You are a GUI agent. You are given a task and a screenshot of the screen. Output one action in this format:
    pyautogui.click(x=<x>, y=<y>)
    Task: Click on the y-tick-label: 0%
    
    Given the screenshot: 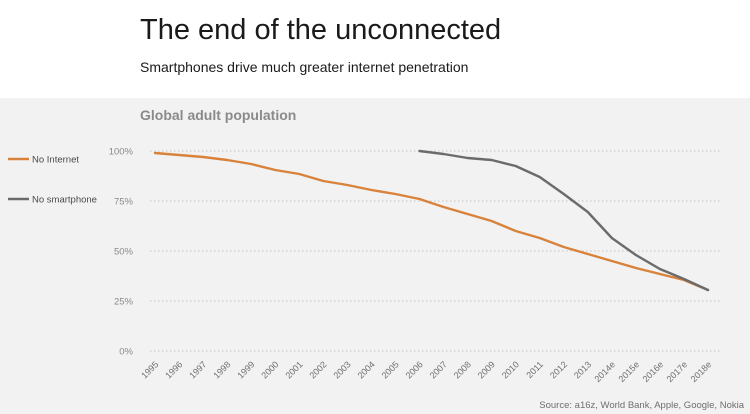 What is the action you would take?
    pyautogui.click(x=126, y=352)
    